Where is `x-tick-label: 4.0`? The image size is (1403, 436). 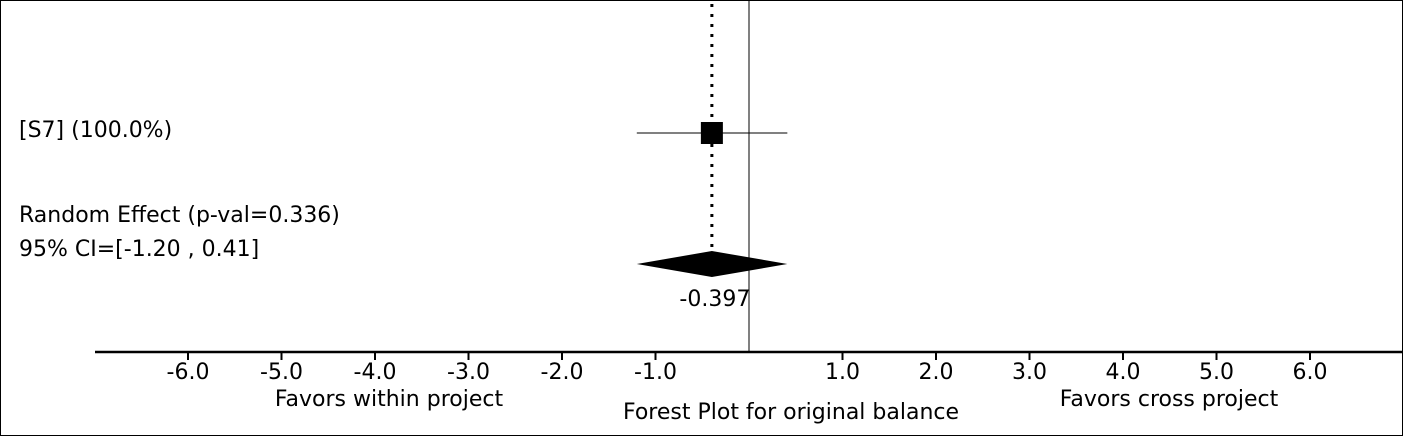 x-tick-label: 4.0 is located at coordinates (1123, 372).